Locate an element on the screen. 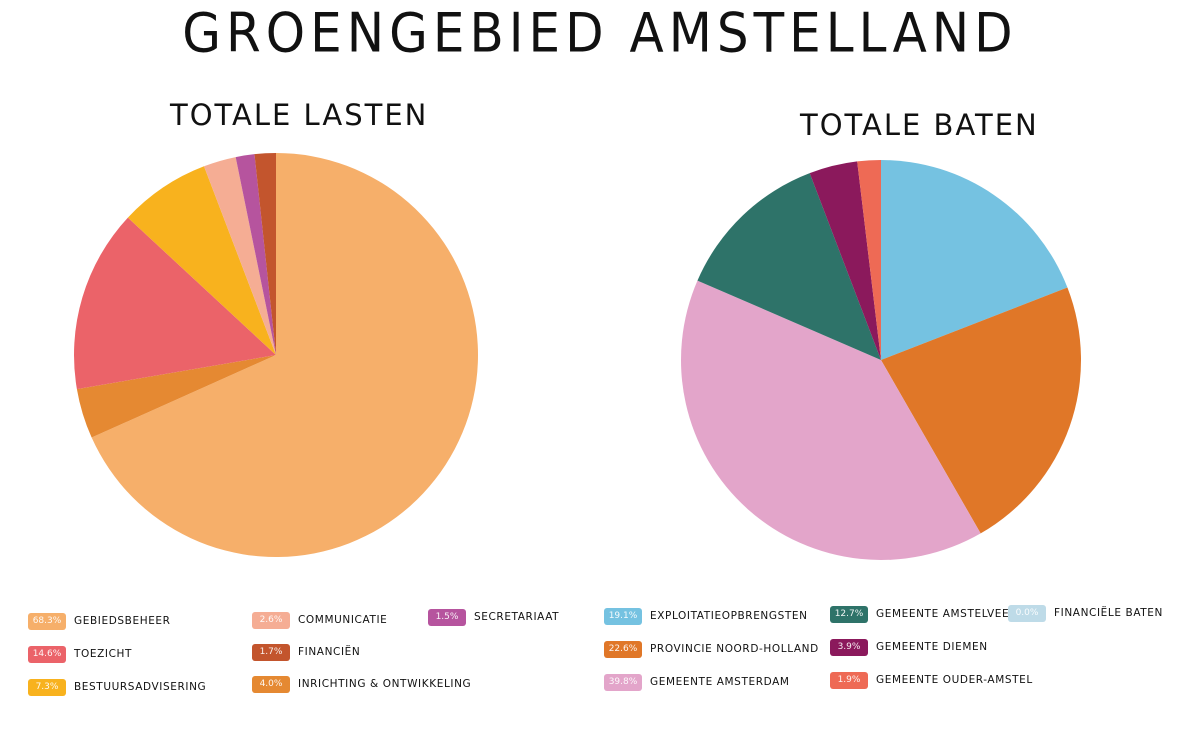  legend-label: EXPLOITATIEOPBRENGSTEN is located at coordinates (729, 616).